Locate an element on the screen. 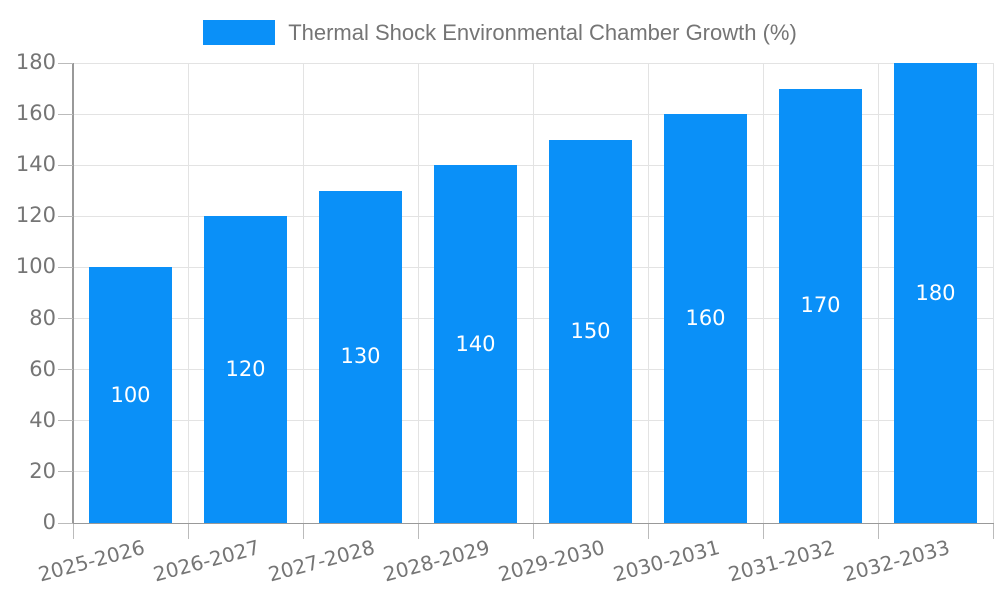  bar-2032-2033: 180 is located at coordinates (935, 293).